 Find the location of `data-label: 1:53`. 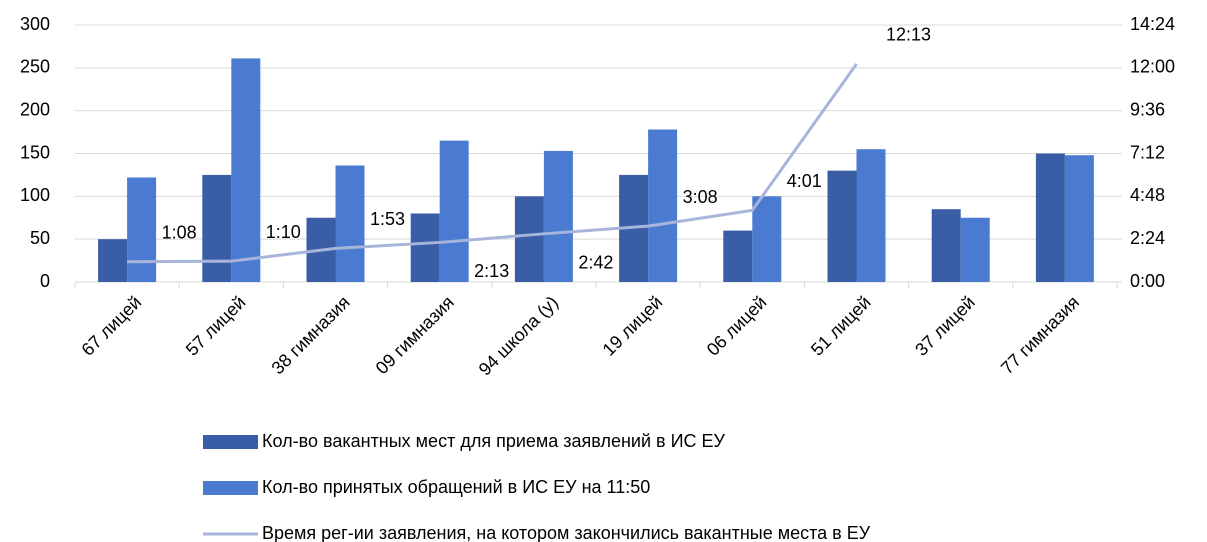

data-label: 1:53 is located at coordinates (387, 219).